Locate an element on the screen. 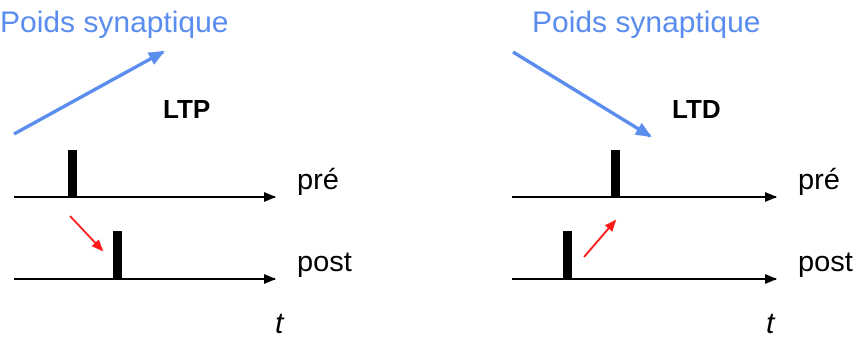 The image size is (861, 339). ltp-pre-label: pré is located at coordinates (318, 180).